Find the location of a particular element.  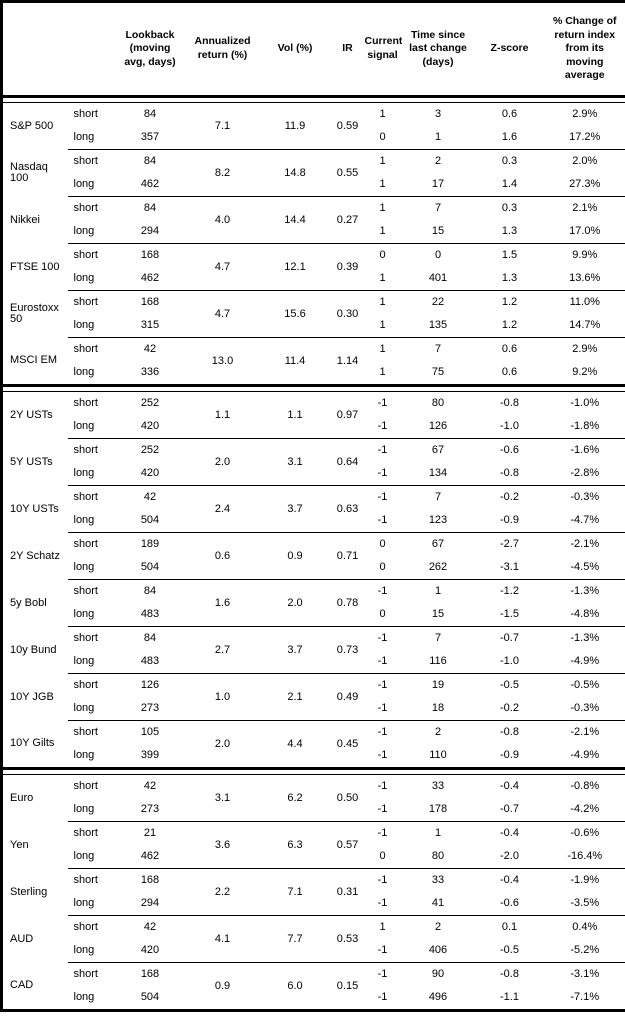

pct-change-value: 17.2% is located at coordinates (585, 137).